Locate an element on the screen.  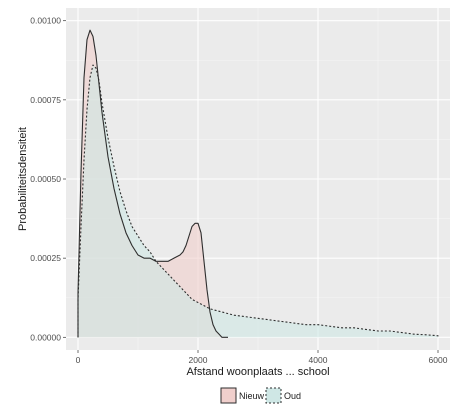
legend-key-nieuw is located at coordinates (228, 395).